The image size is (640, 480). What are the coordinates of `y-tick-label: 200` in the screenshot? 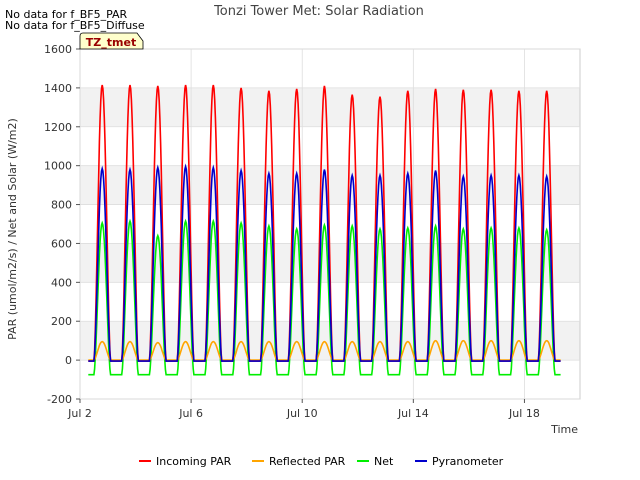 It's located at (61, 321).